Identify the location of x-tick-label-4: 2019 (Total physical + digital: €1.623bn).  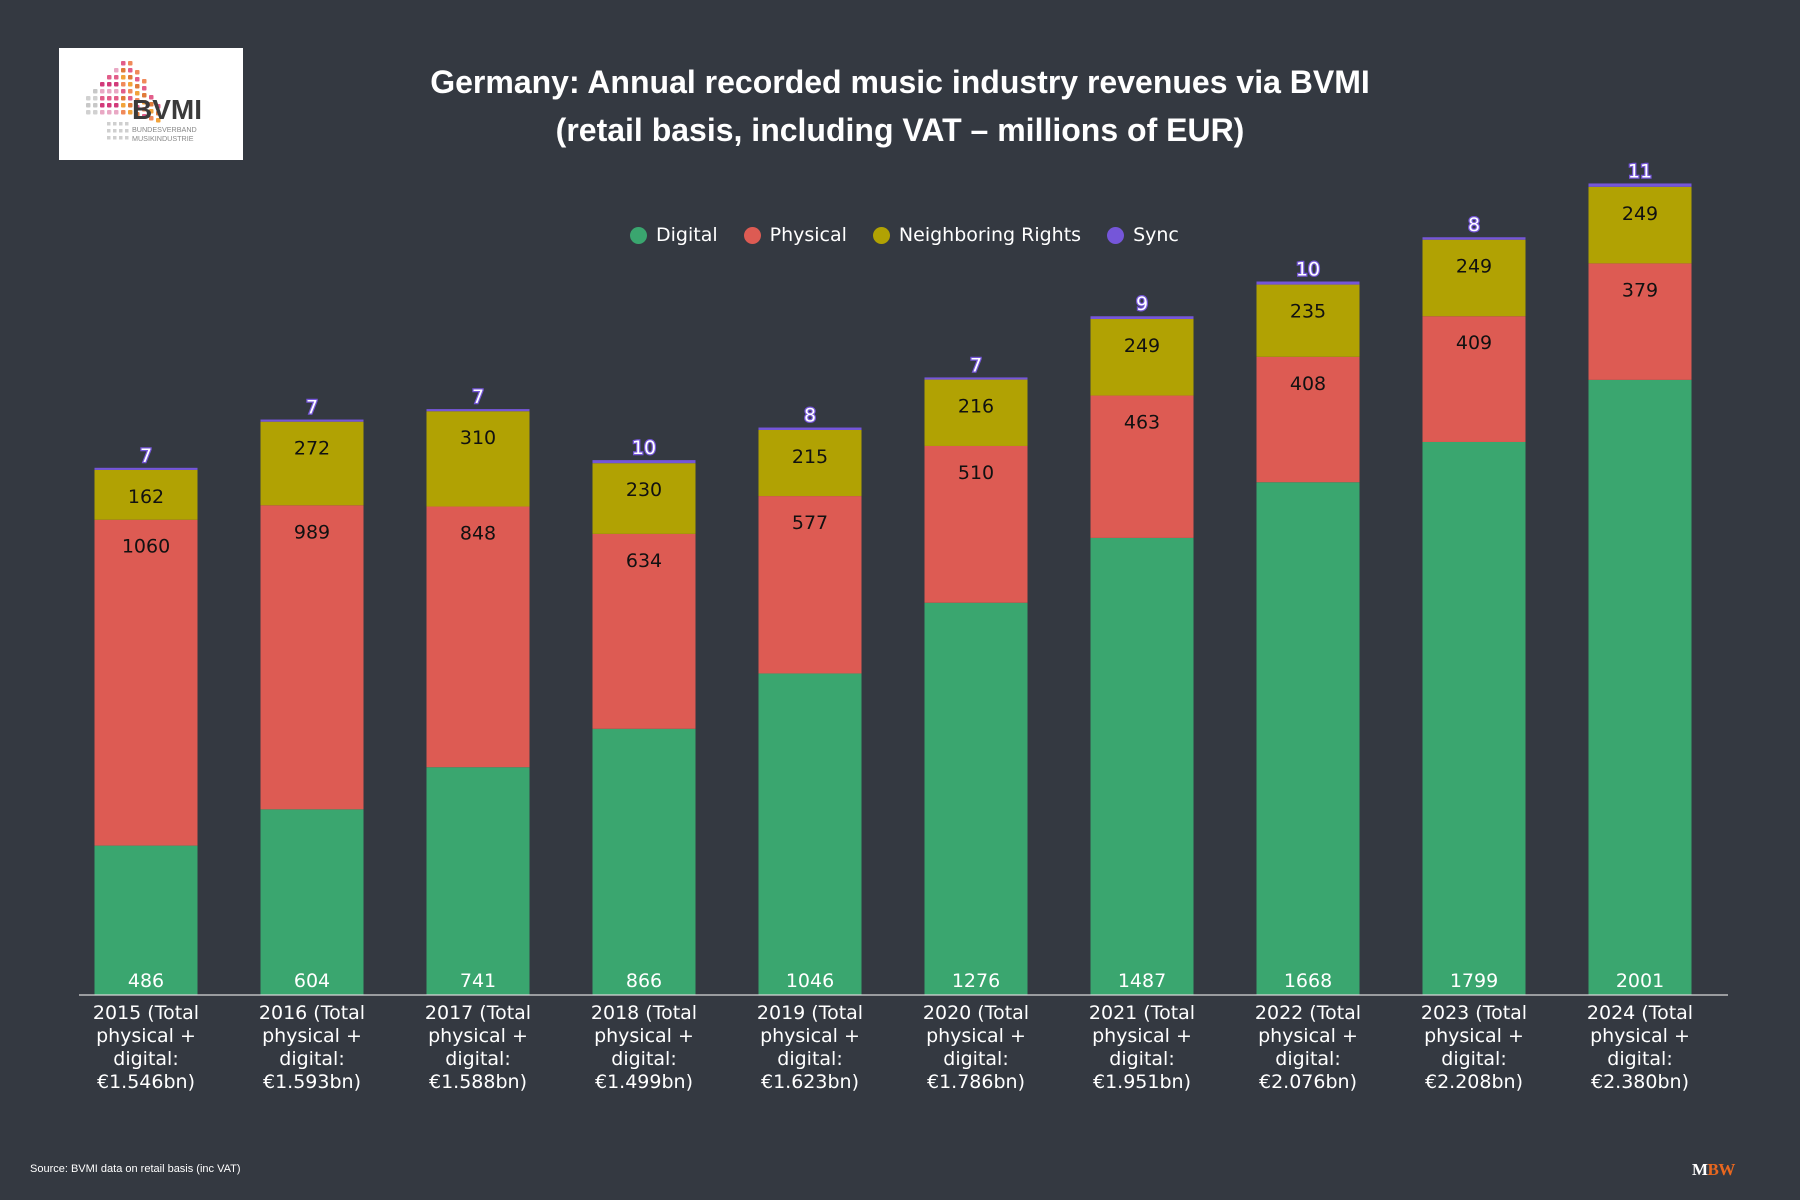
(810, 1047).